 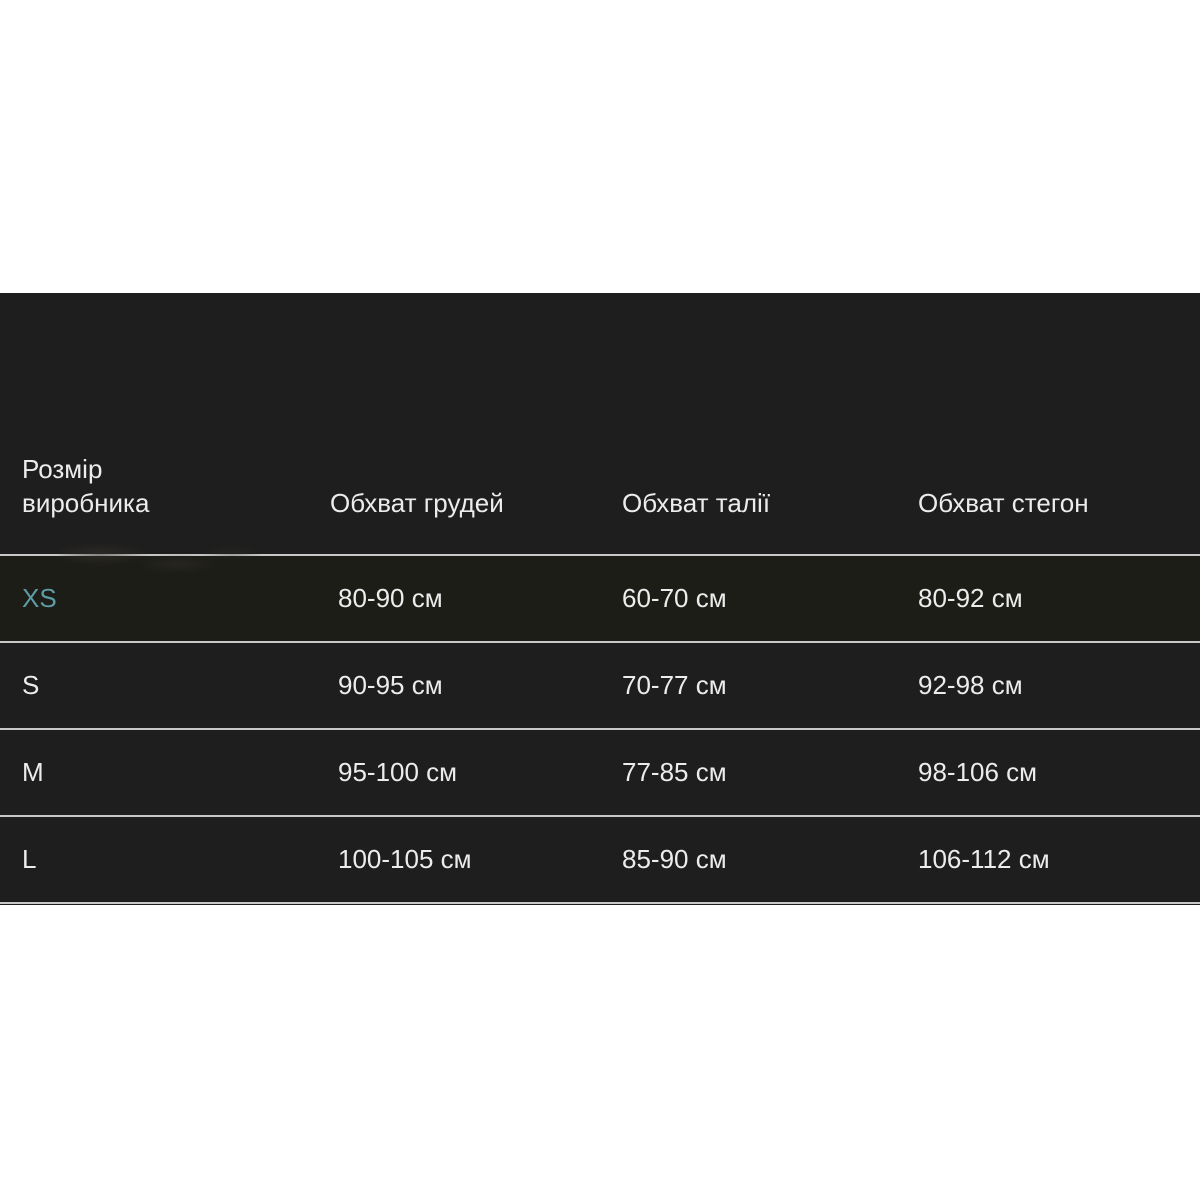 I want to click on table-row: M 95-100 см 77-85 см 98-106 см, so click(x=600, y=772).